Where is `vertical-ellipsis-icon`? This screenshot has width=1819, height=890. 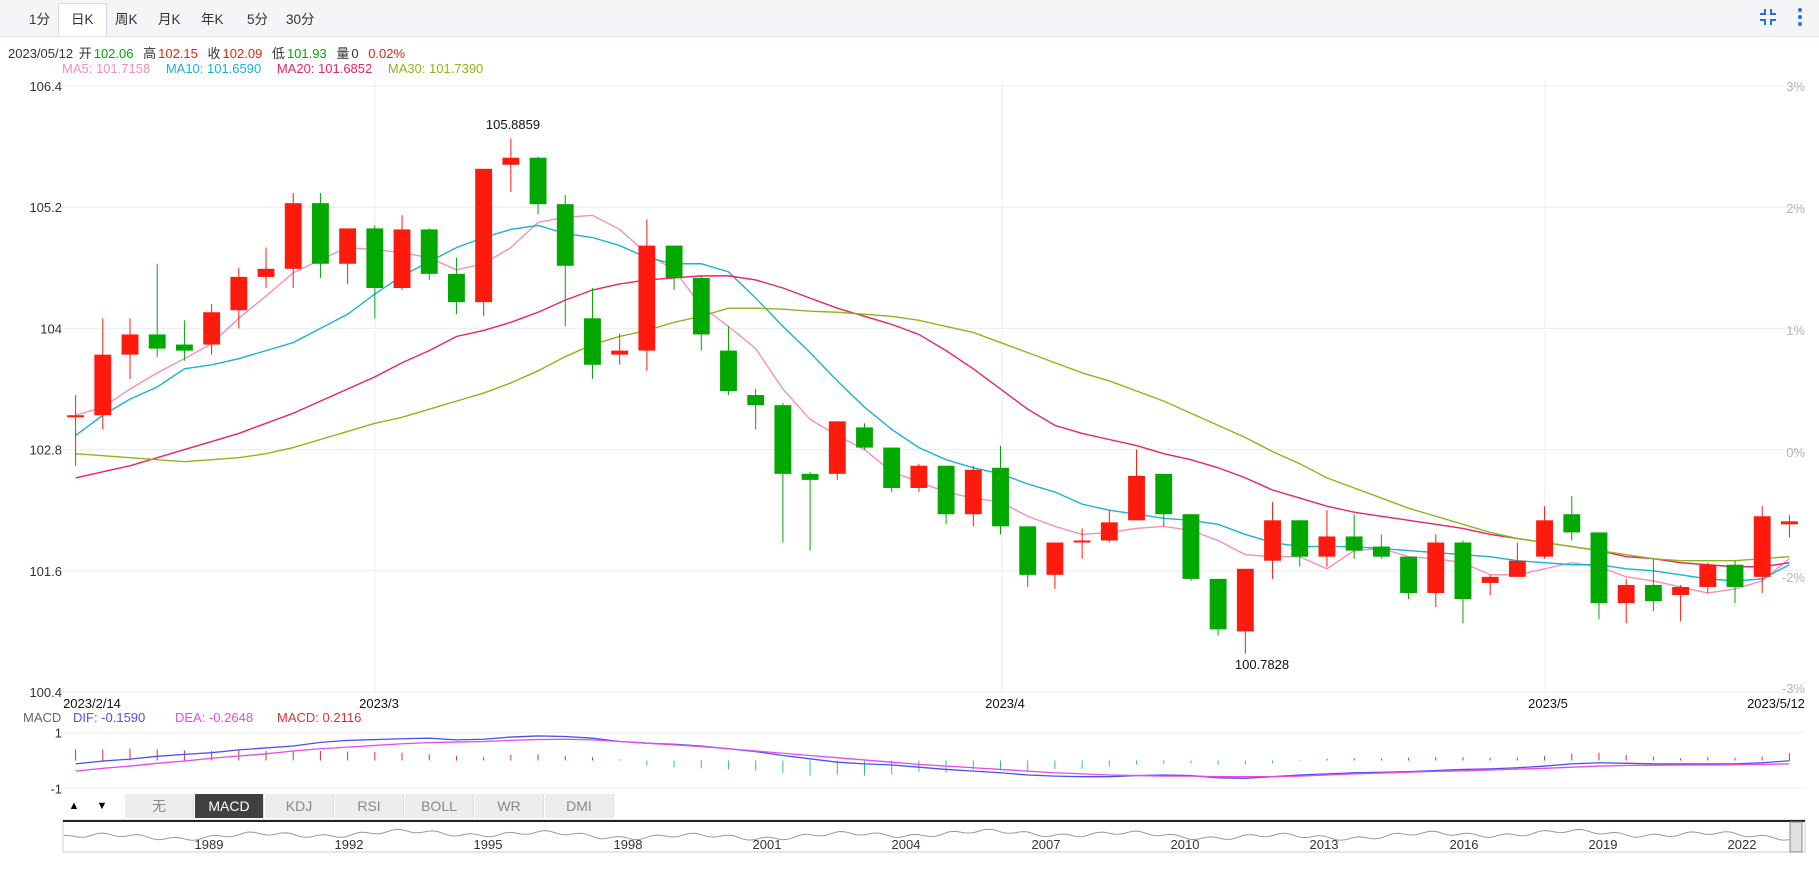
vertical-ellipsis-icon is located at coordinates (1800, 17).